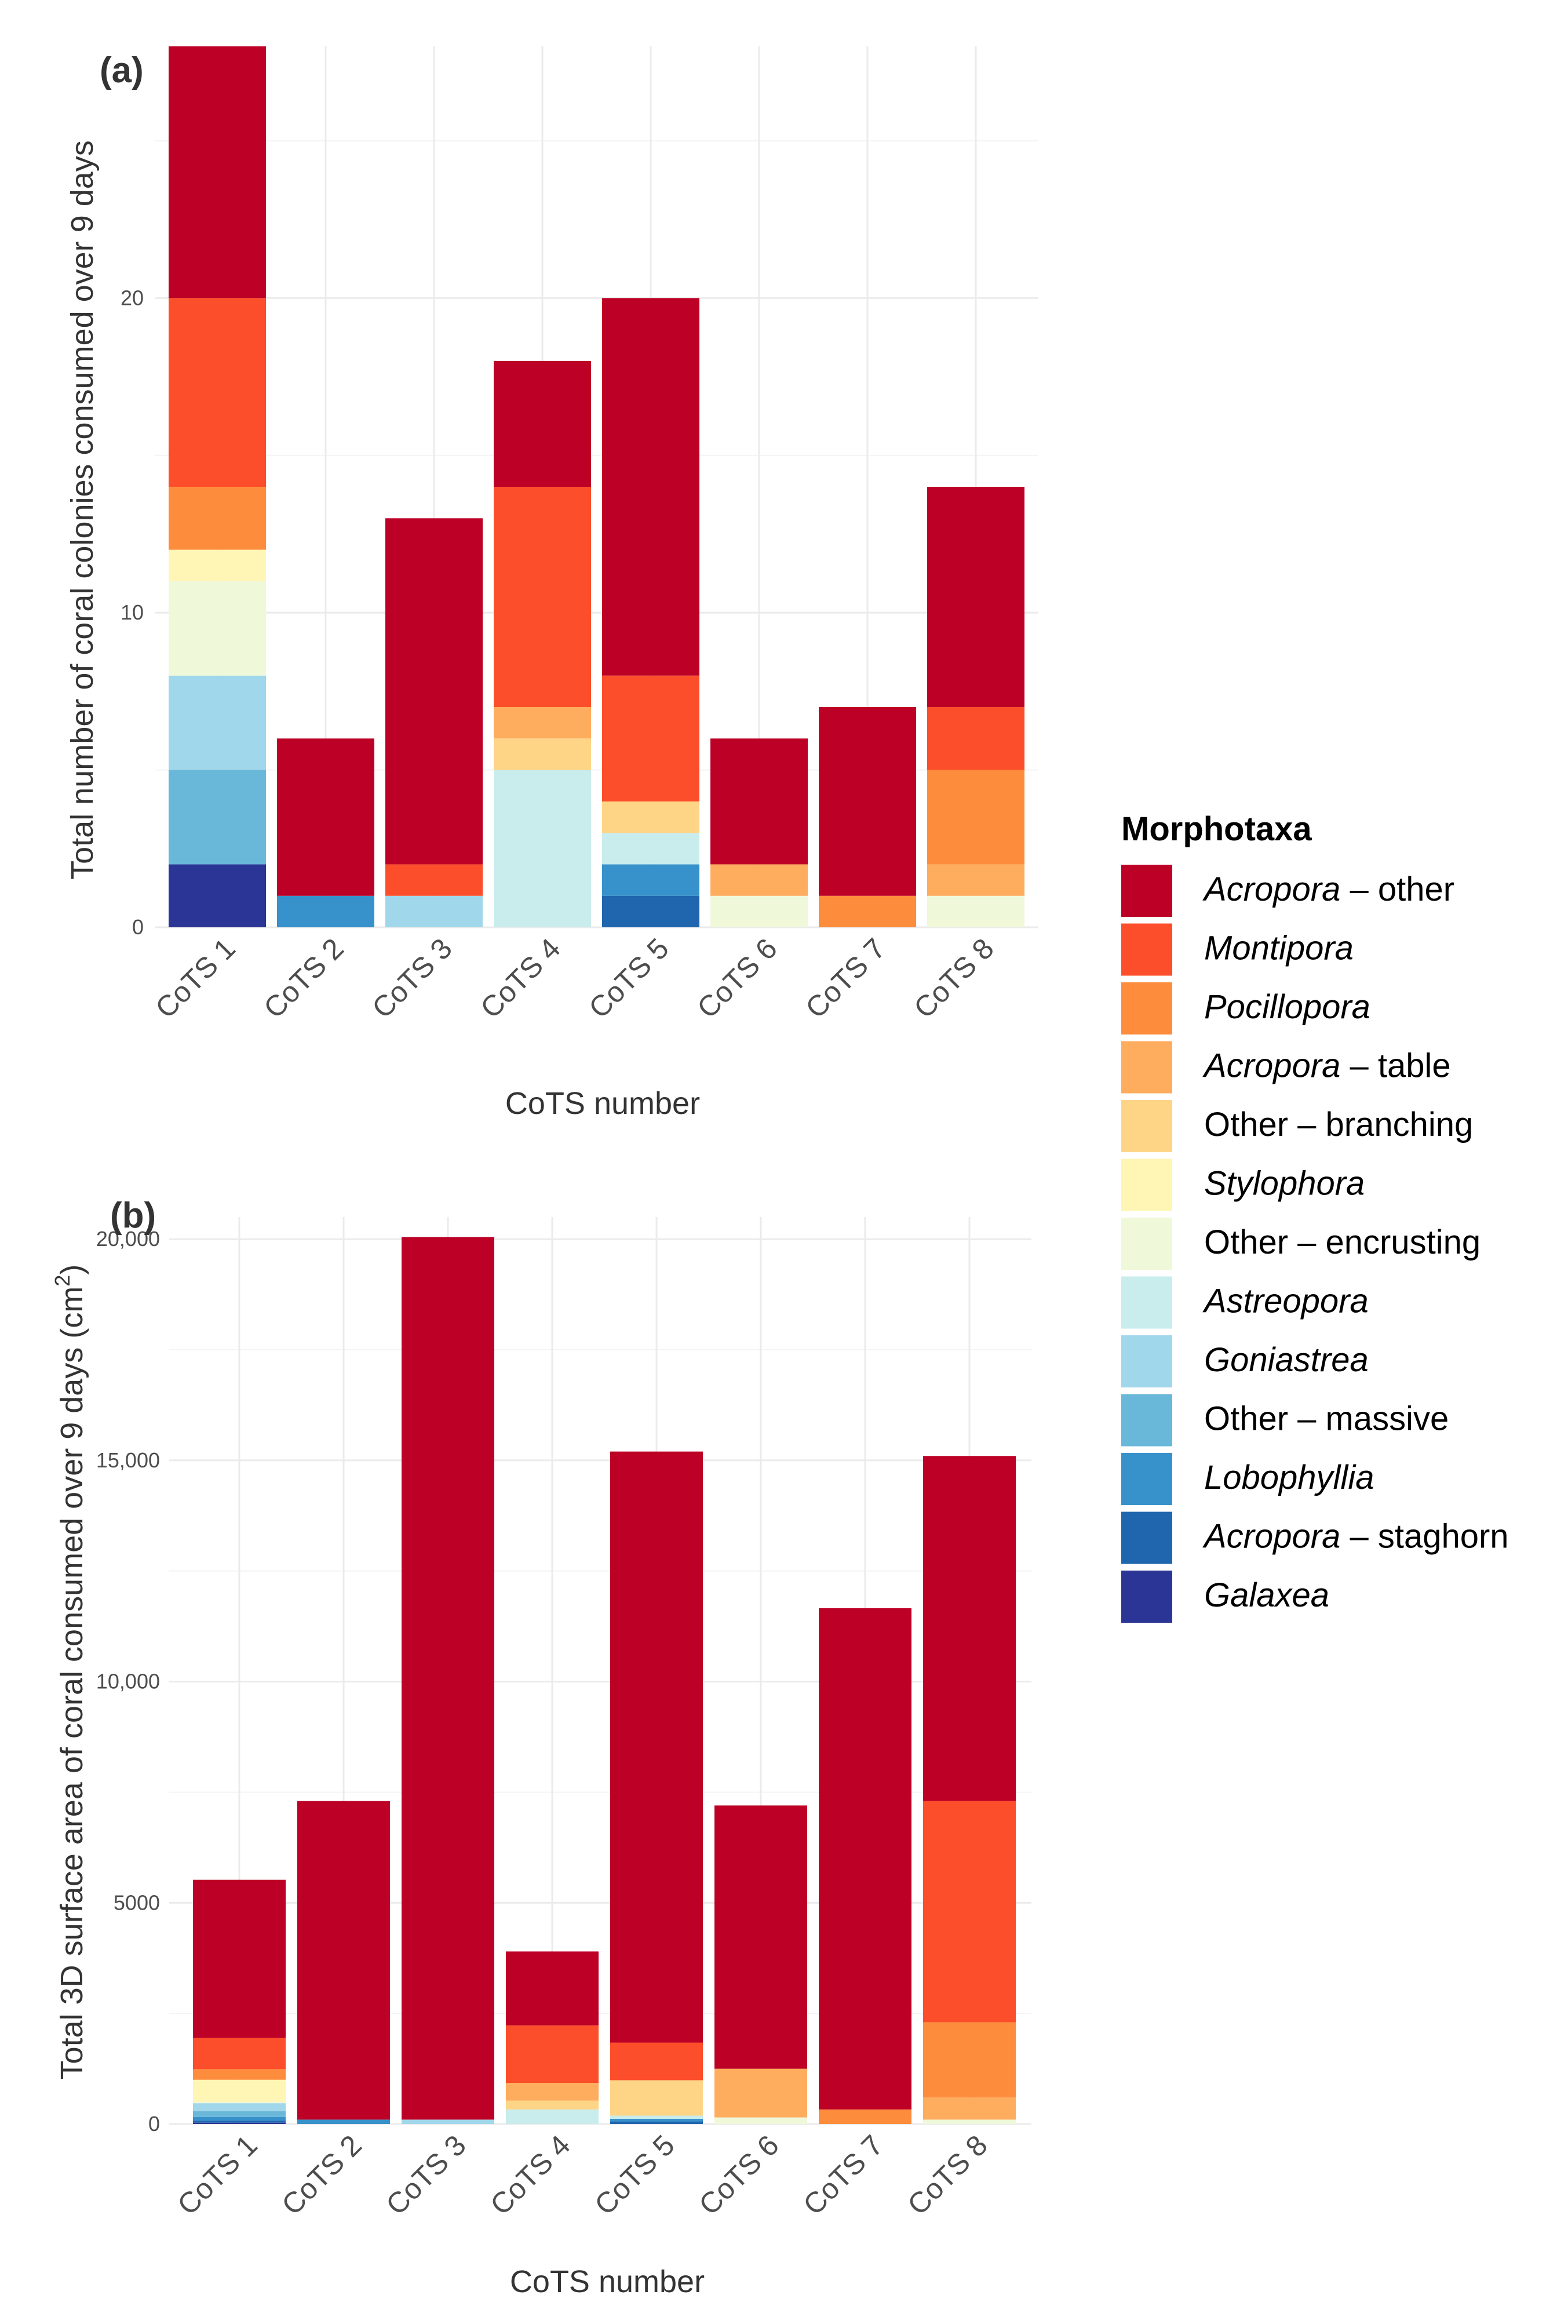 This screenshot has width=1568, height=2324. What do you see at coordinates (602, 1103) in the screenshot?
I see `x-axis-title-a: CoTS number` at bounding box center [602, 1103].